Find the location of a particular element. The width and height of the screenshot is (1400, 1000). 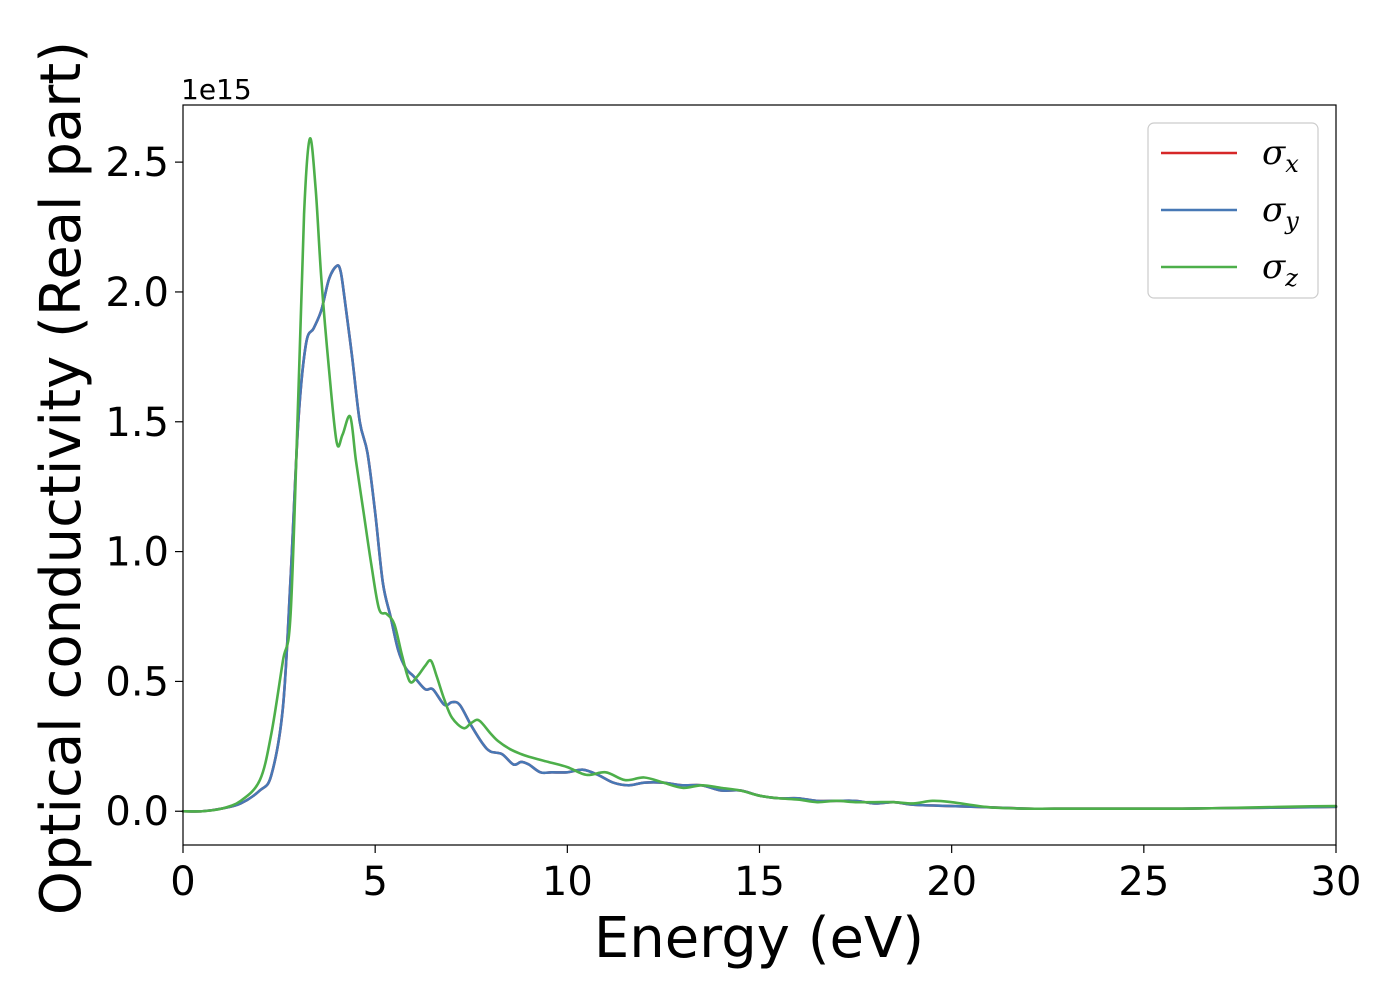

legend-label-x: σx is located at coordinates (1280, 155).